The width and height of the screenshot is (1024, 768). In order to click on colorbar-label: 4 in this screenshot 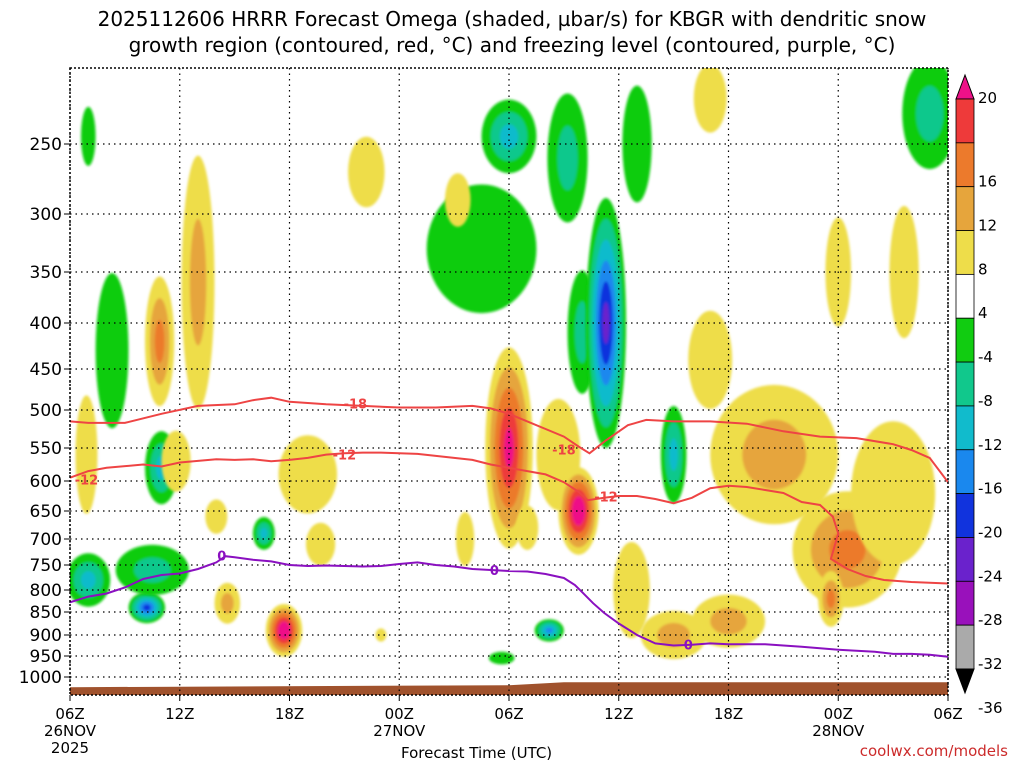, I will do `click(983, 313)`.